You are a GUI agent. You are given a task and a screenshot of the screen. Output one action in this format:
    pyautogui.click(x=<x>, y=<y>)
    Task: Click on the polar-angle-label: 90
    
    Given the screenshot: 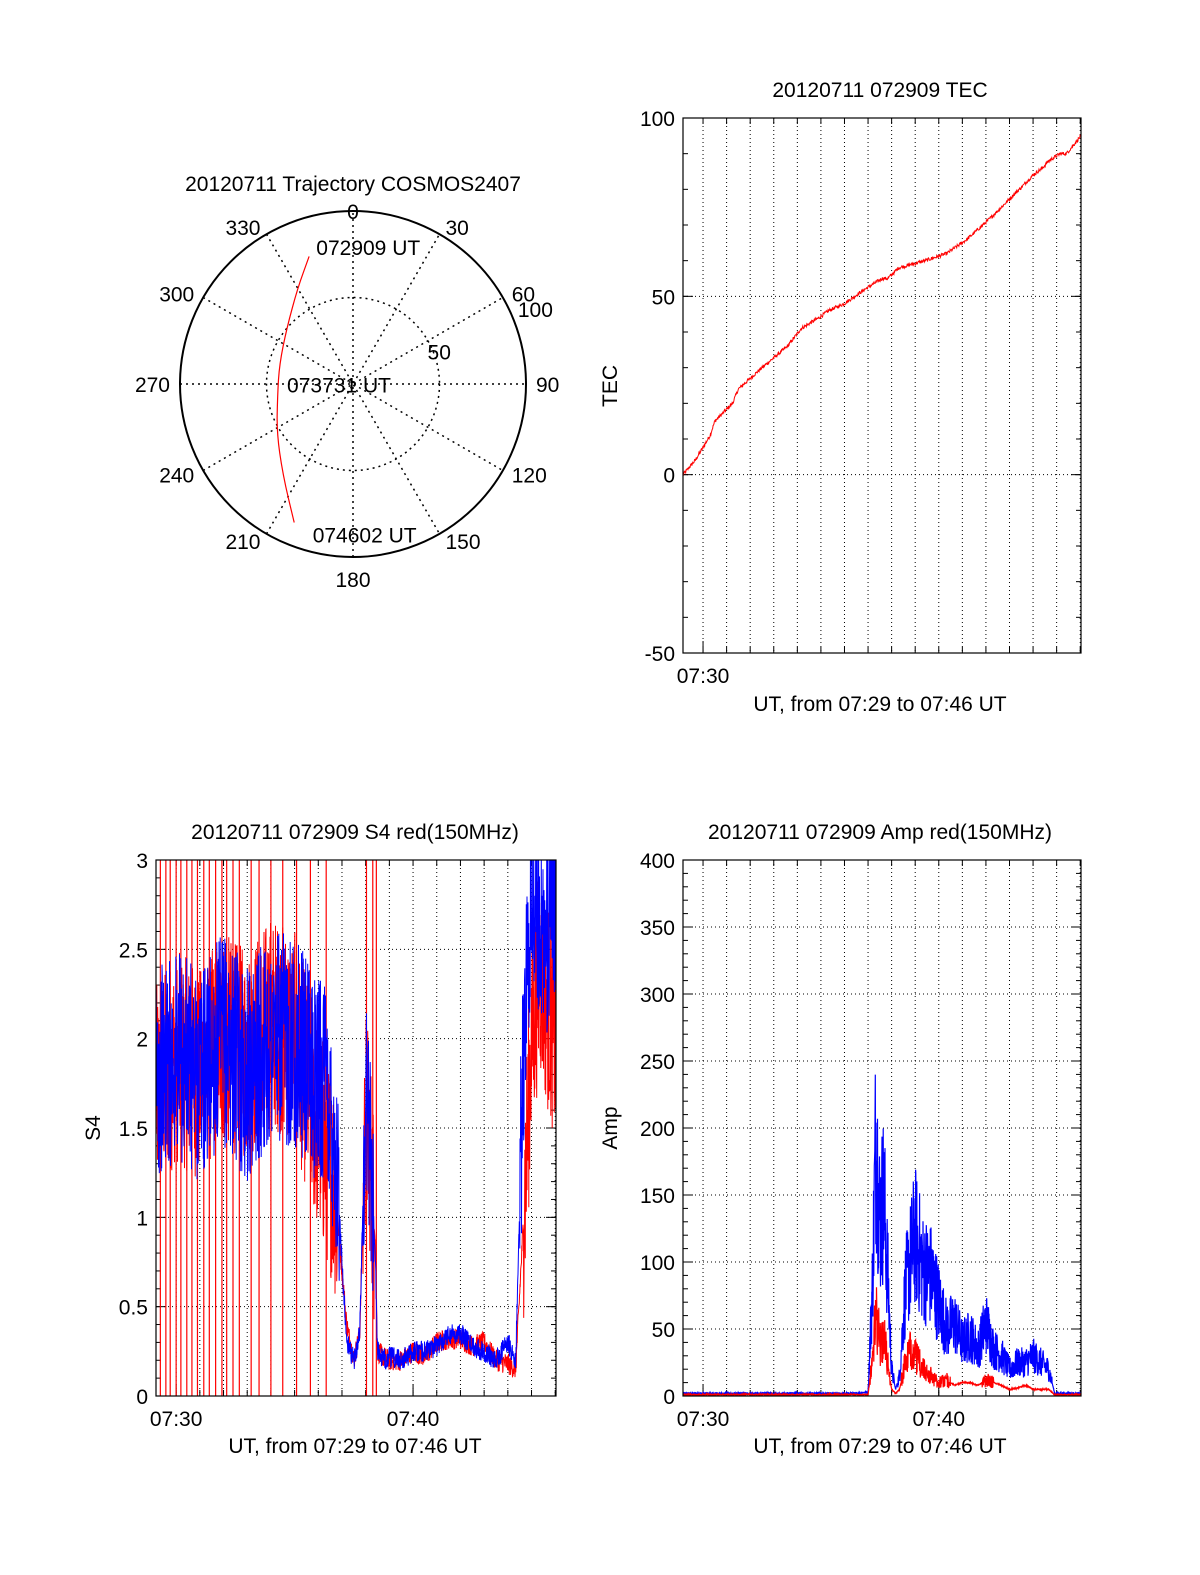 What is the action you would take?
    pyautogui.click(x=547, y=385)
    